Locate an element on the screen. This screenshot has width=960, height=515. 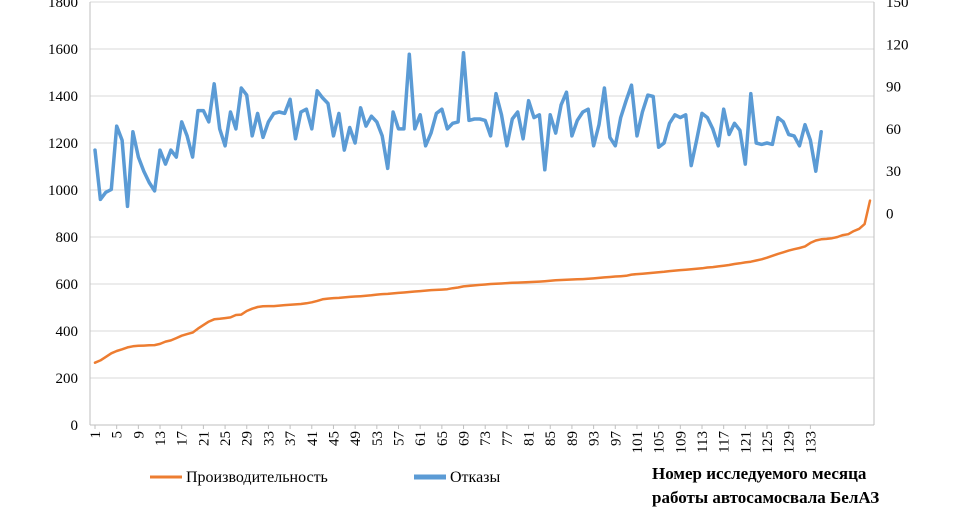
x-tick-label: 101 is located at coordinates (638, 442).